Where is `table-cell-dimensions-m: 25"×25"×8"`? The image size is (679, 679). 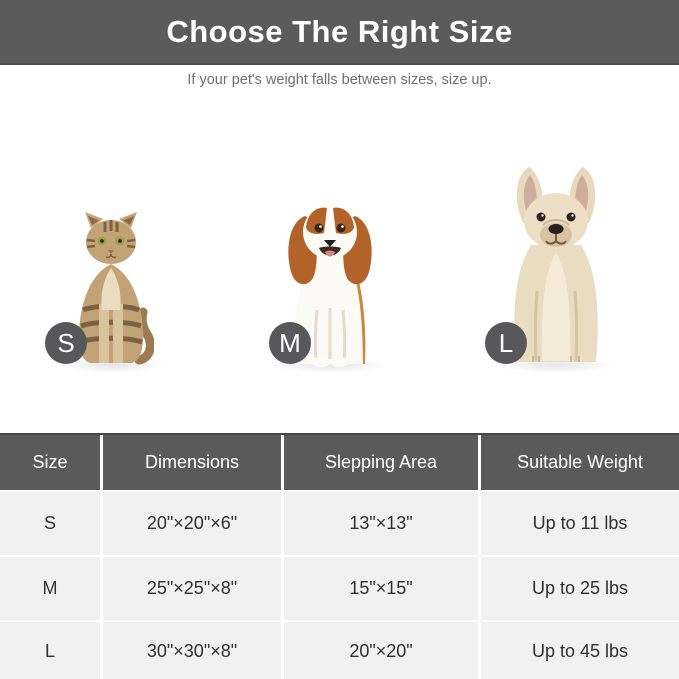 table-cell-dimensions-m: 25"×25"×8" is located at coordinates (192, 588).